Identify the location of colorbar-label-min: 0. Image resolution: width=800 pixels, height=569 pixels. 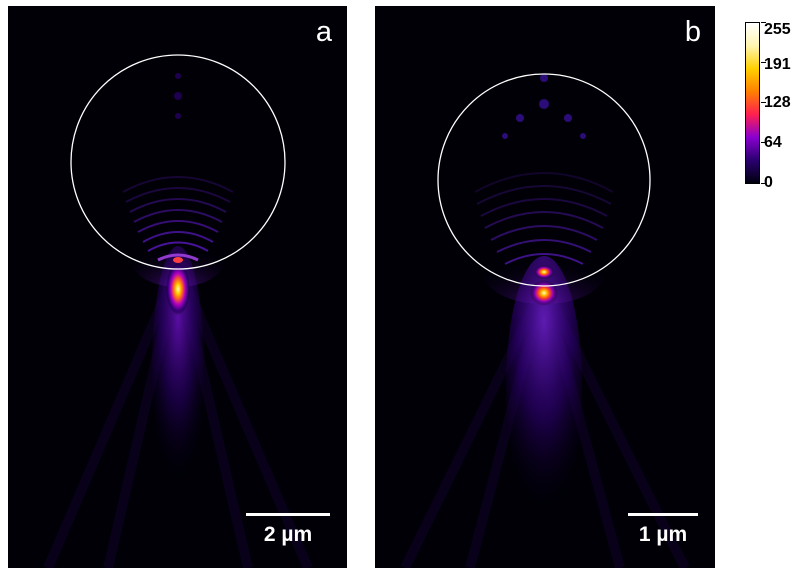
(768, 182).